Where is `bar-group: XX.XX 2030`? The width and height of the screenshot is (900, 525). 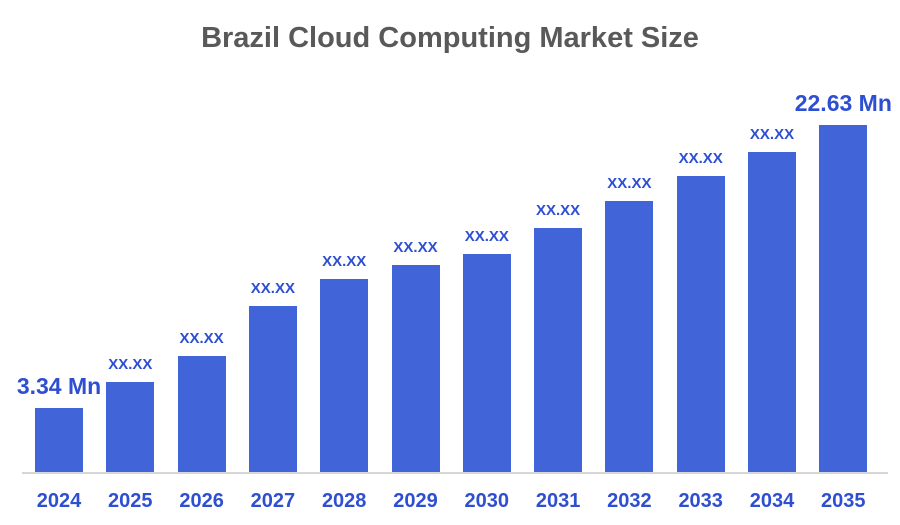 bar-group: XX.XX 2030 is located at coordinates (486, 262).